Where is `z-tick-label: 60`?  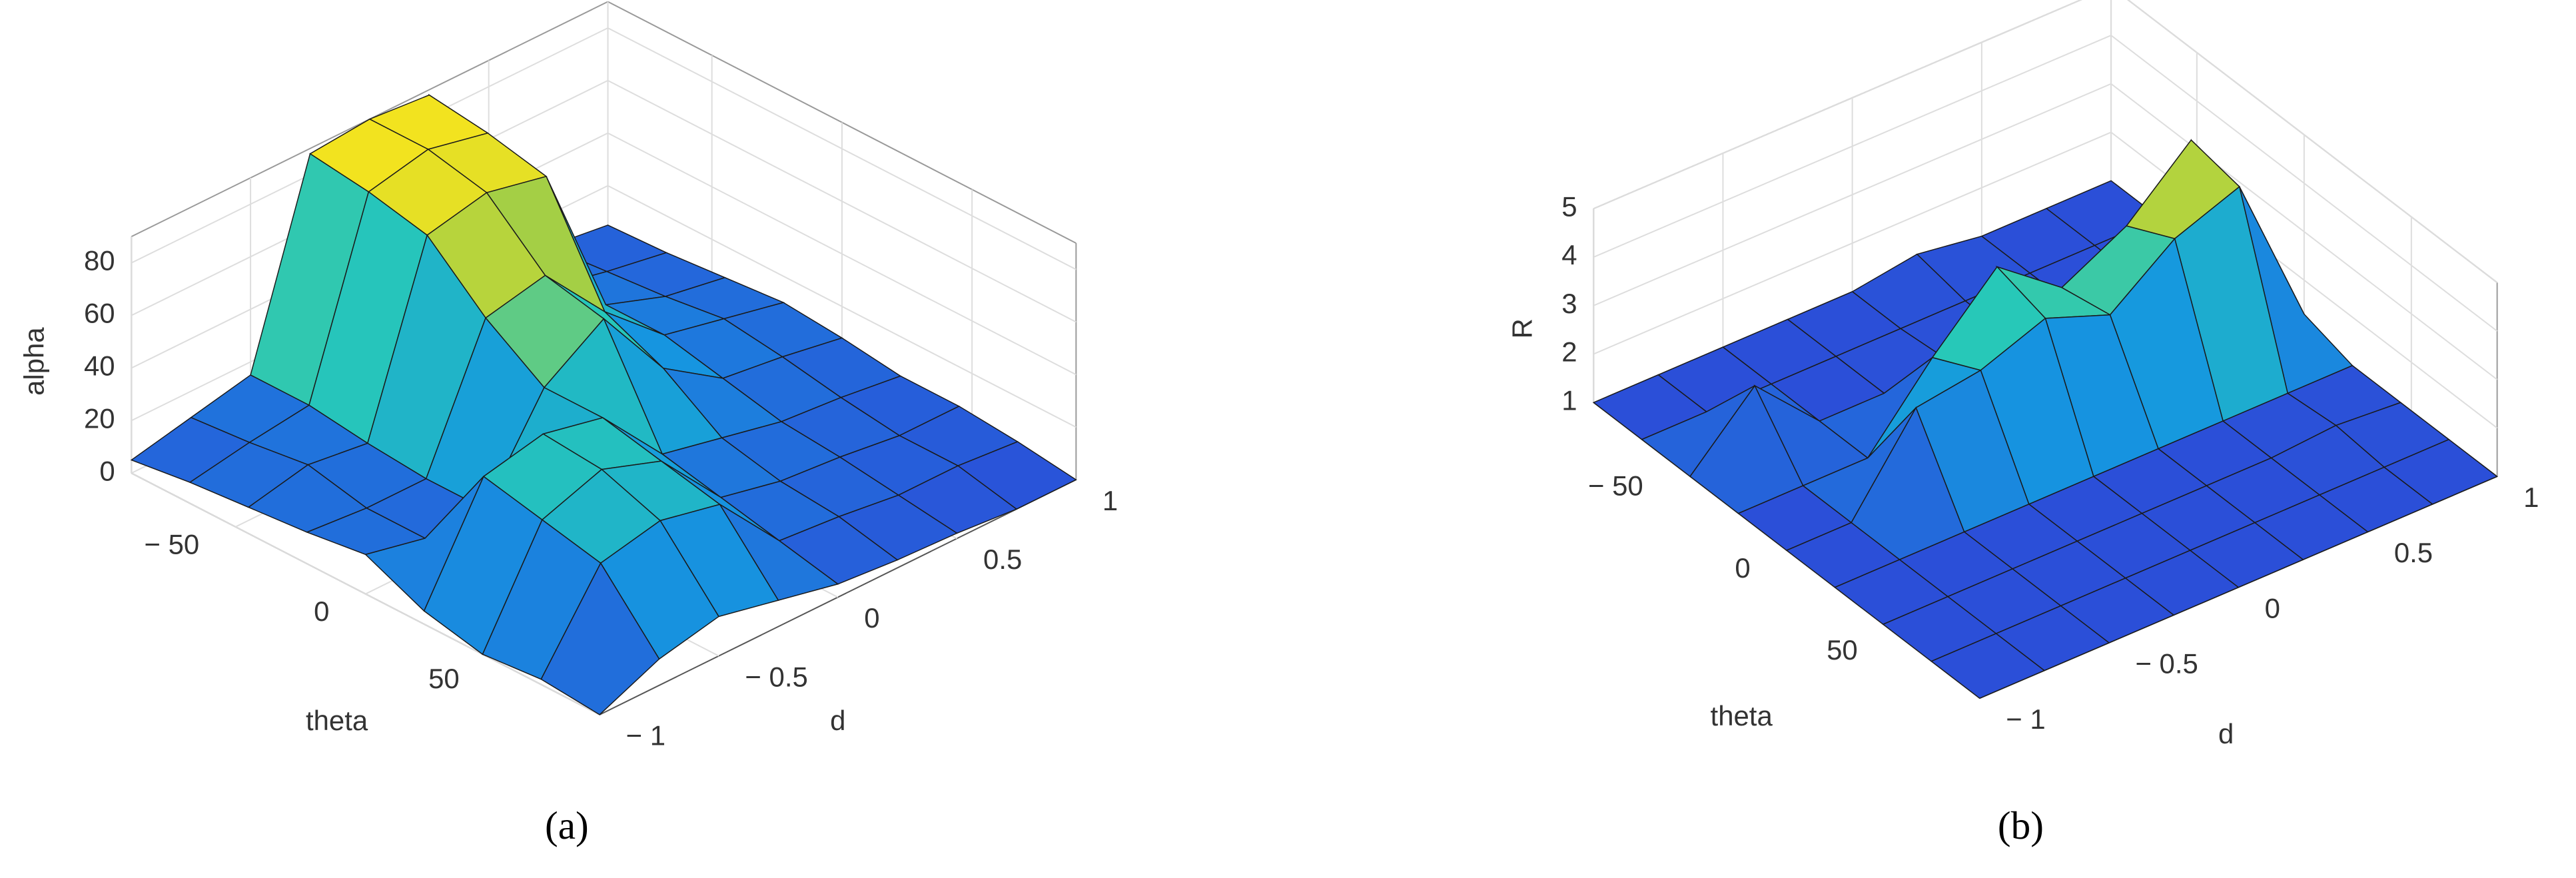 z-tick-label: 60 is located at coordinates (100, 313).